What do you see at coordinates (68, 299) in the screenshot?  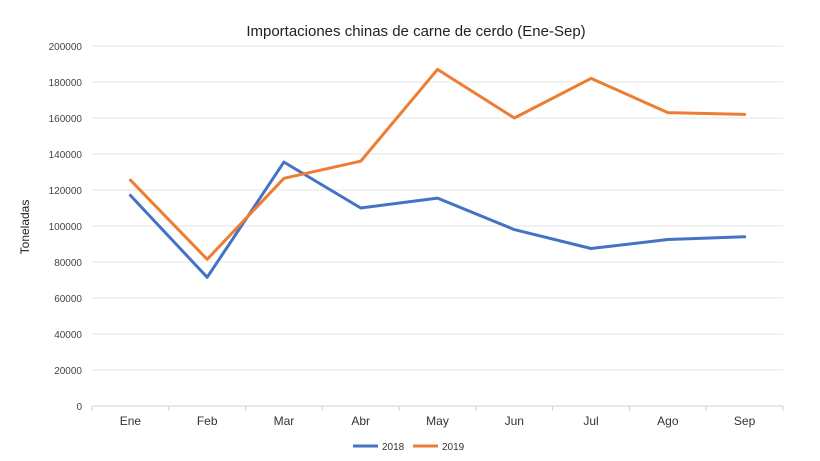 I see `y-tick-label: 60000` at bounding box center [68, 299].